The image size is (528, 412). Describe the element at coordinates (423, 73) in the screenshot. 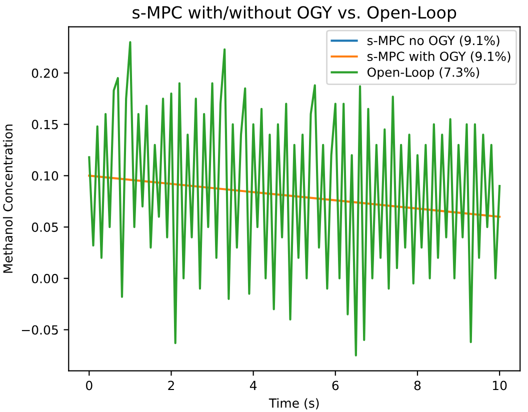

I see `legend-label: Open-Loop (7.3%)` at that location.